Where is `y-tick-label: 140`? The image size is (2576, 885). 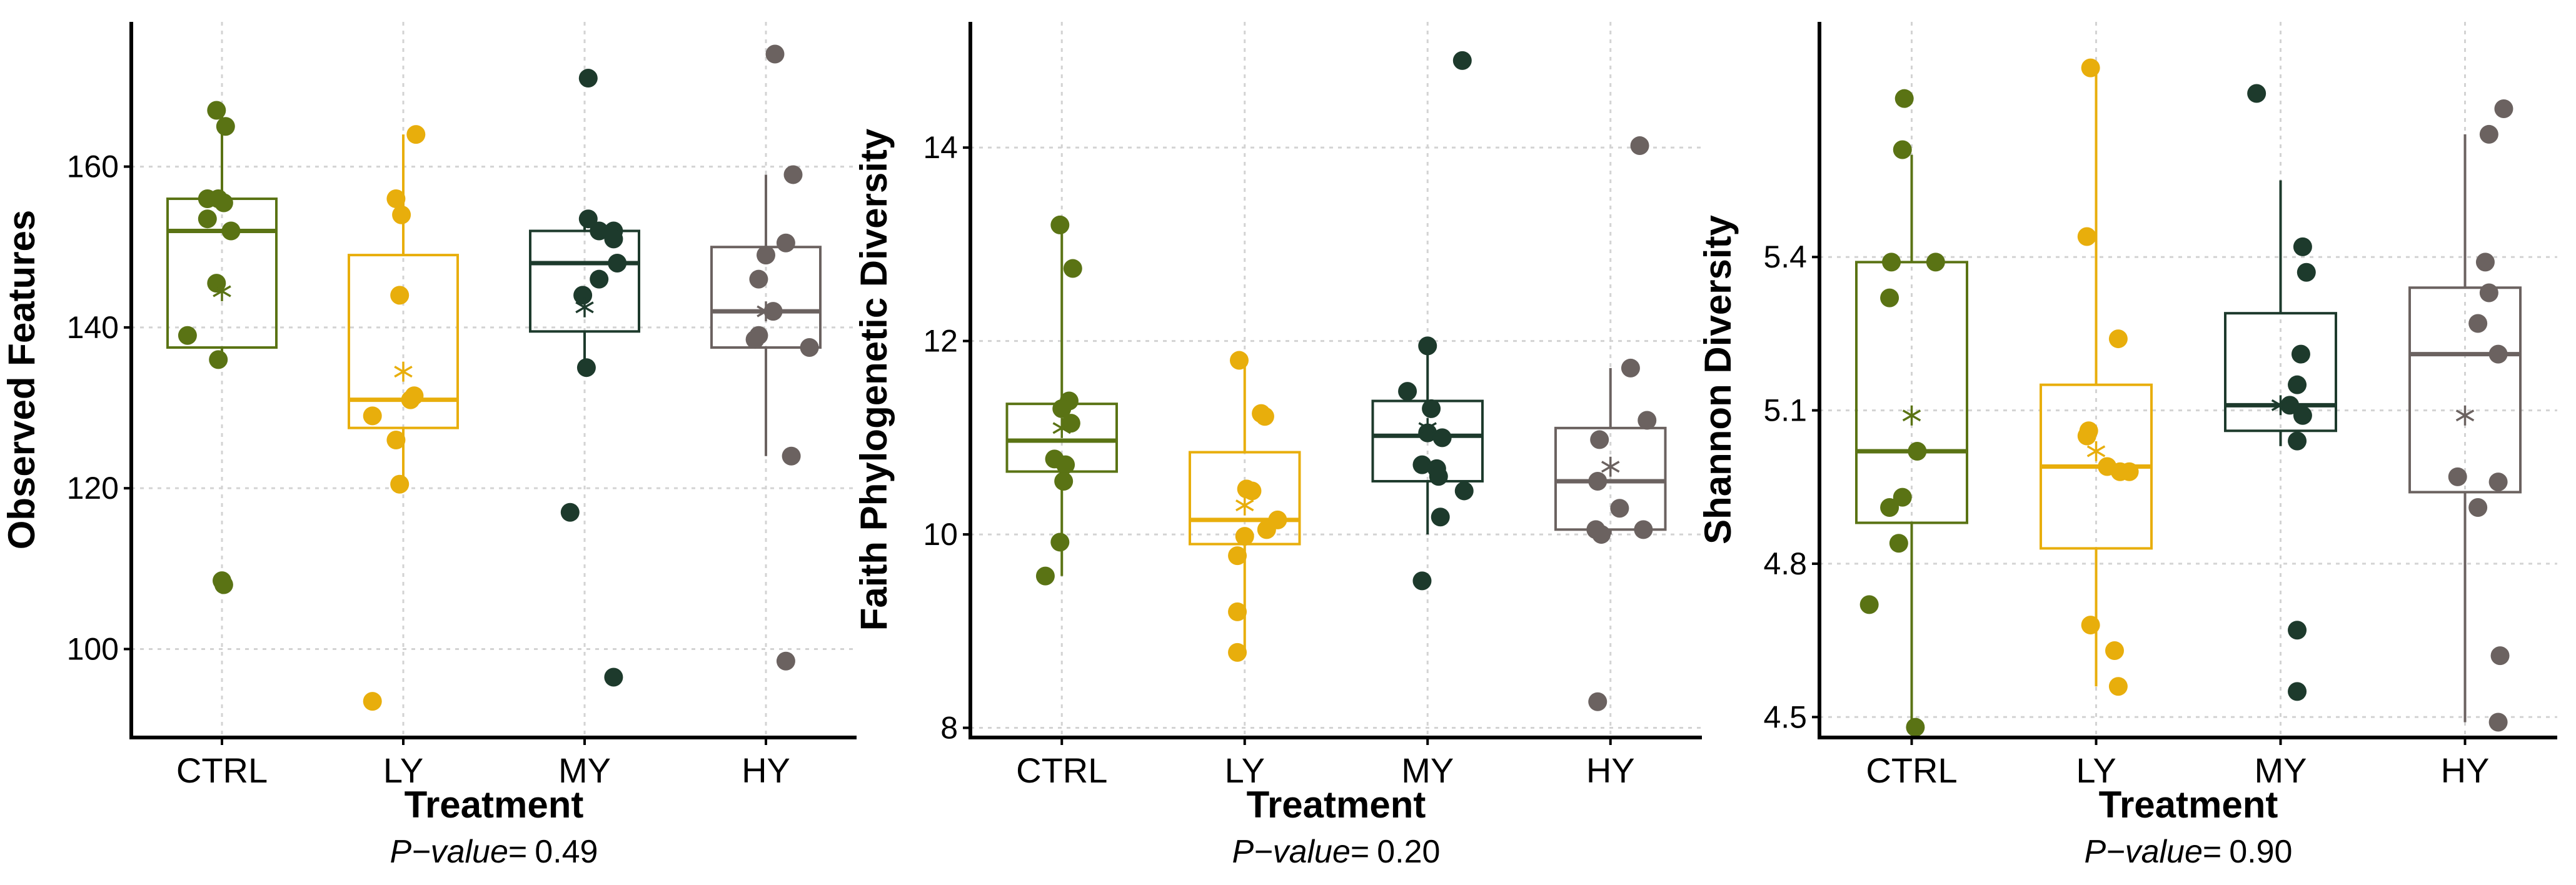
y-tick-label: 140 is located at coordinates (93, 327).